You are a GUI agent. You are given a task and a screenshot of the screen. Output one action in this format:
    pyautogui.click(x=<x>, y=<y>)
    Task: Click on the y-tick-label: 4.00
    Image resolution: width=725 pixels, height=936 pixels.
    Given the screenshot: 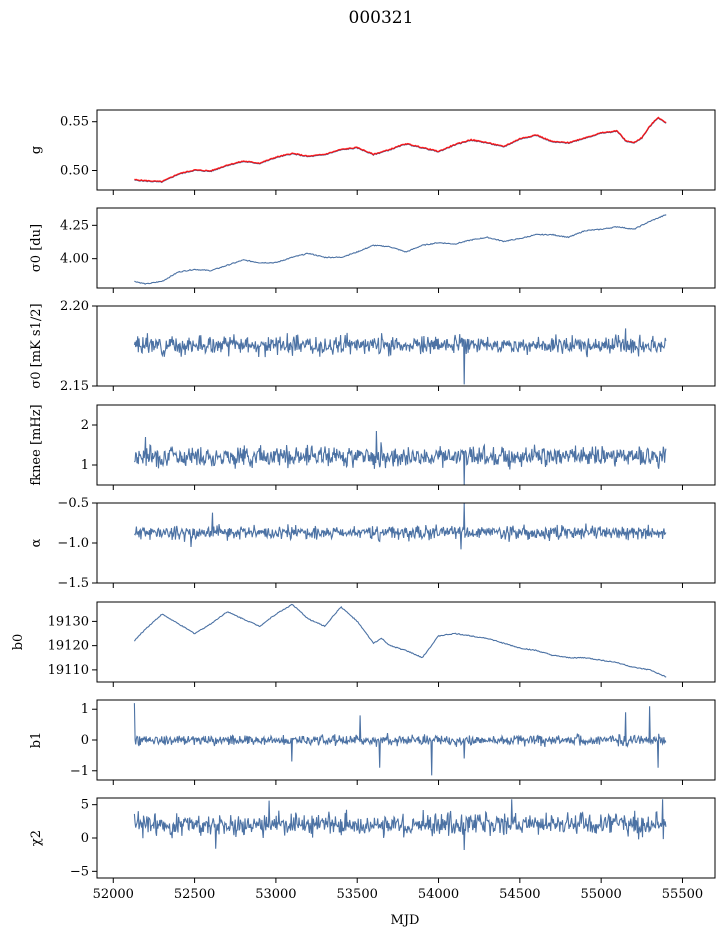 What is the action you would take?
    pyautogui.click(x=74, y=259)
    